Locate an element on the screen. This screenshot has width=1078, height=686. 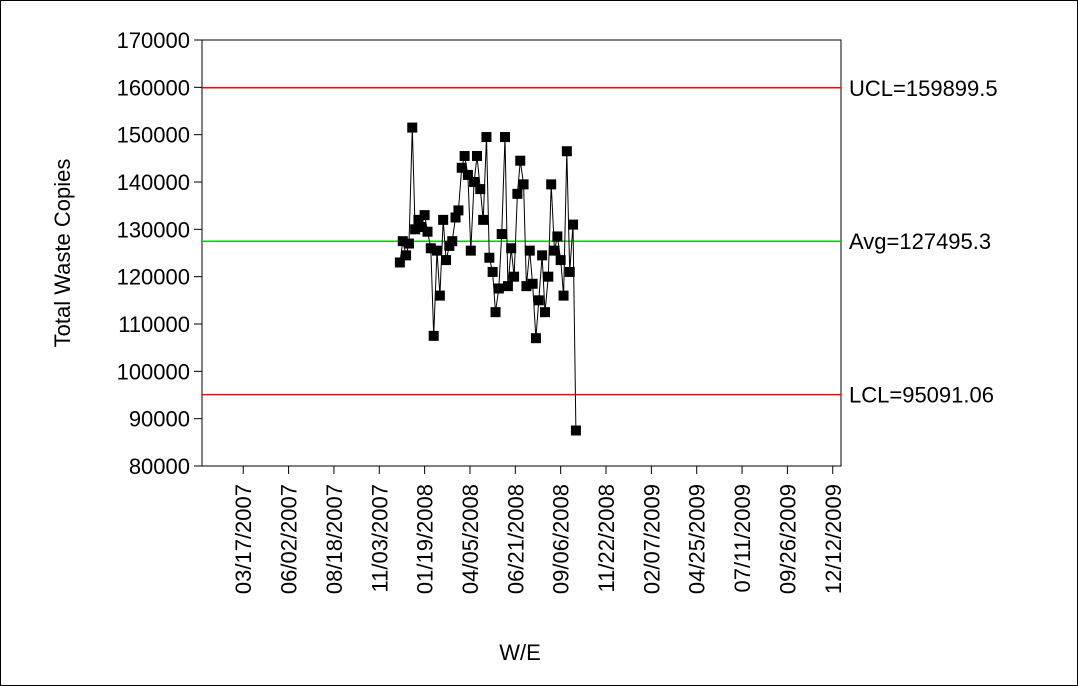
avg-label: Avg=127495.3 is located at coordinates (920, 241).